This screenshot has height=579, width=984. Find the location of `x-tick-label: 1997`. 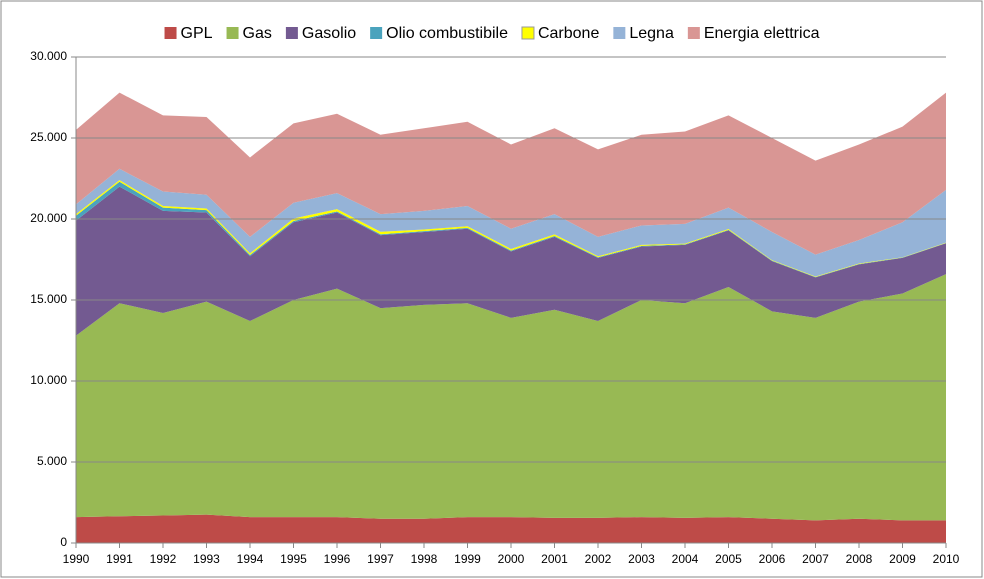

x-tick-label: 1997 is located at coordinates (380, 559).